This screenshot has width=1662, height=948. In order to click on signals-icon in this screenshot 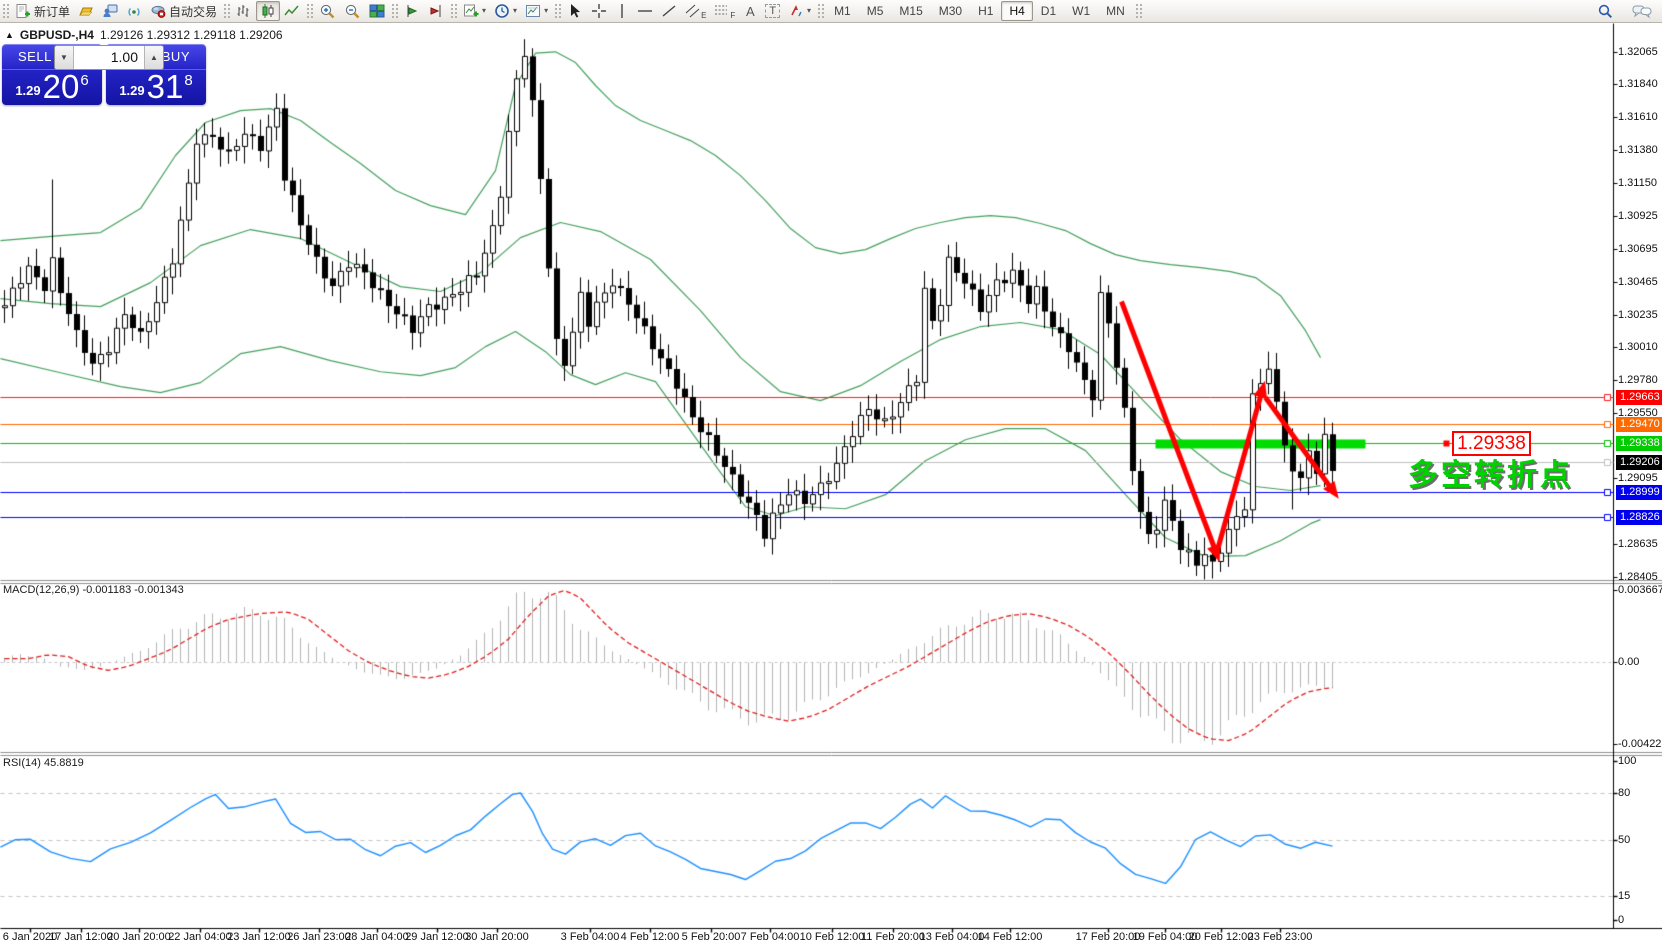, I will do `click(134, 12)`.